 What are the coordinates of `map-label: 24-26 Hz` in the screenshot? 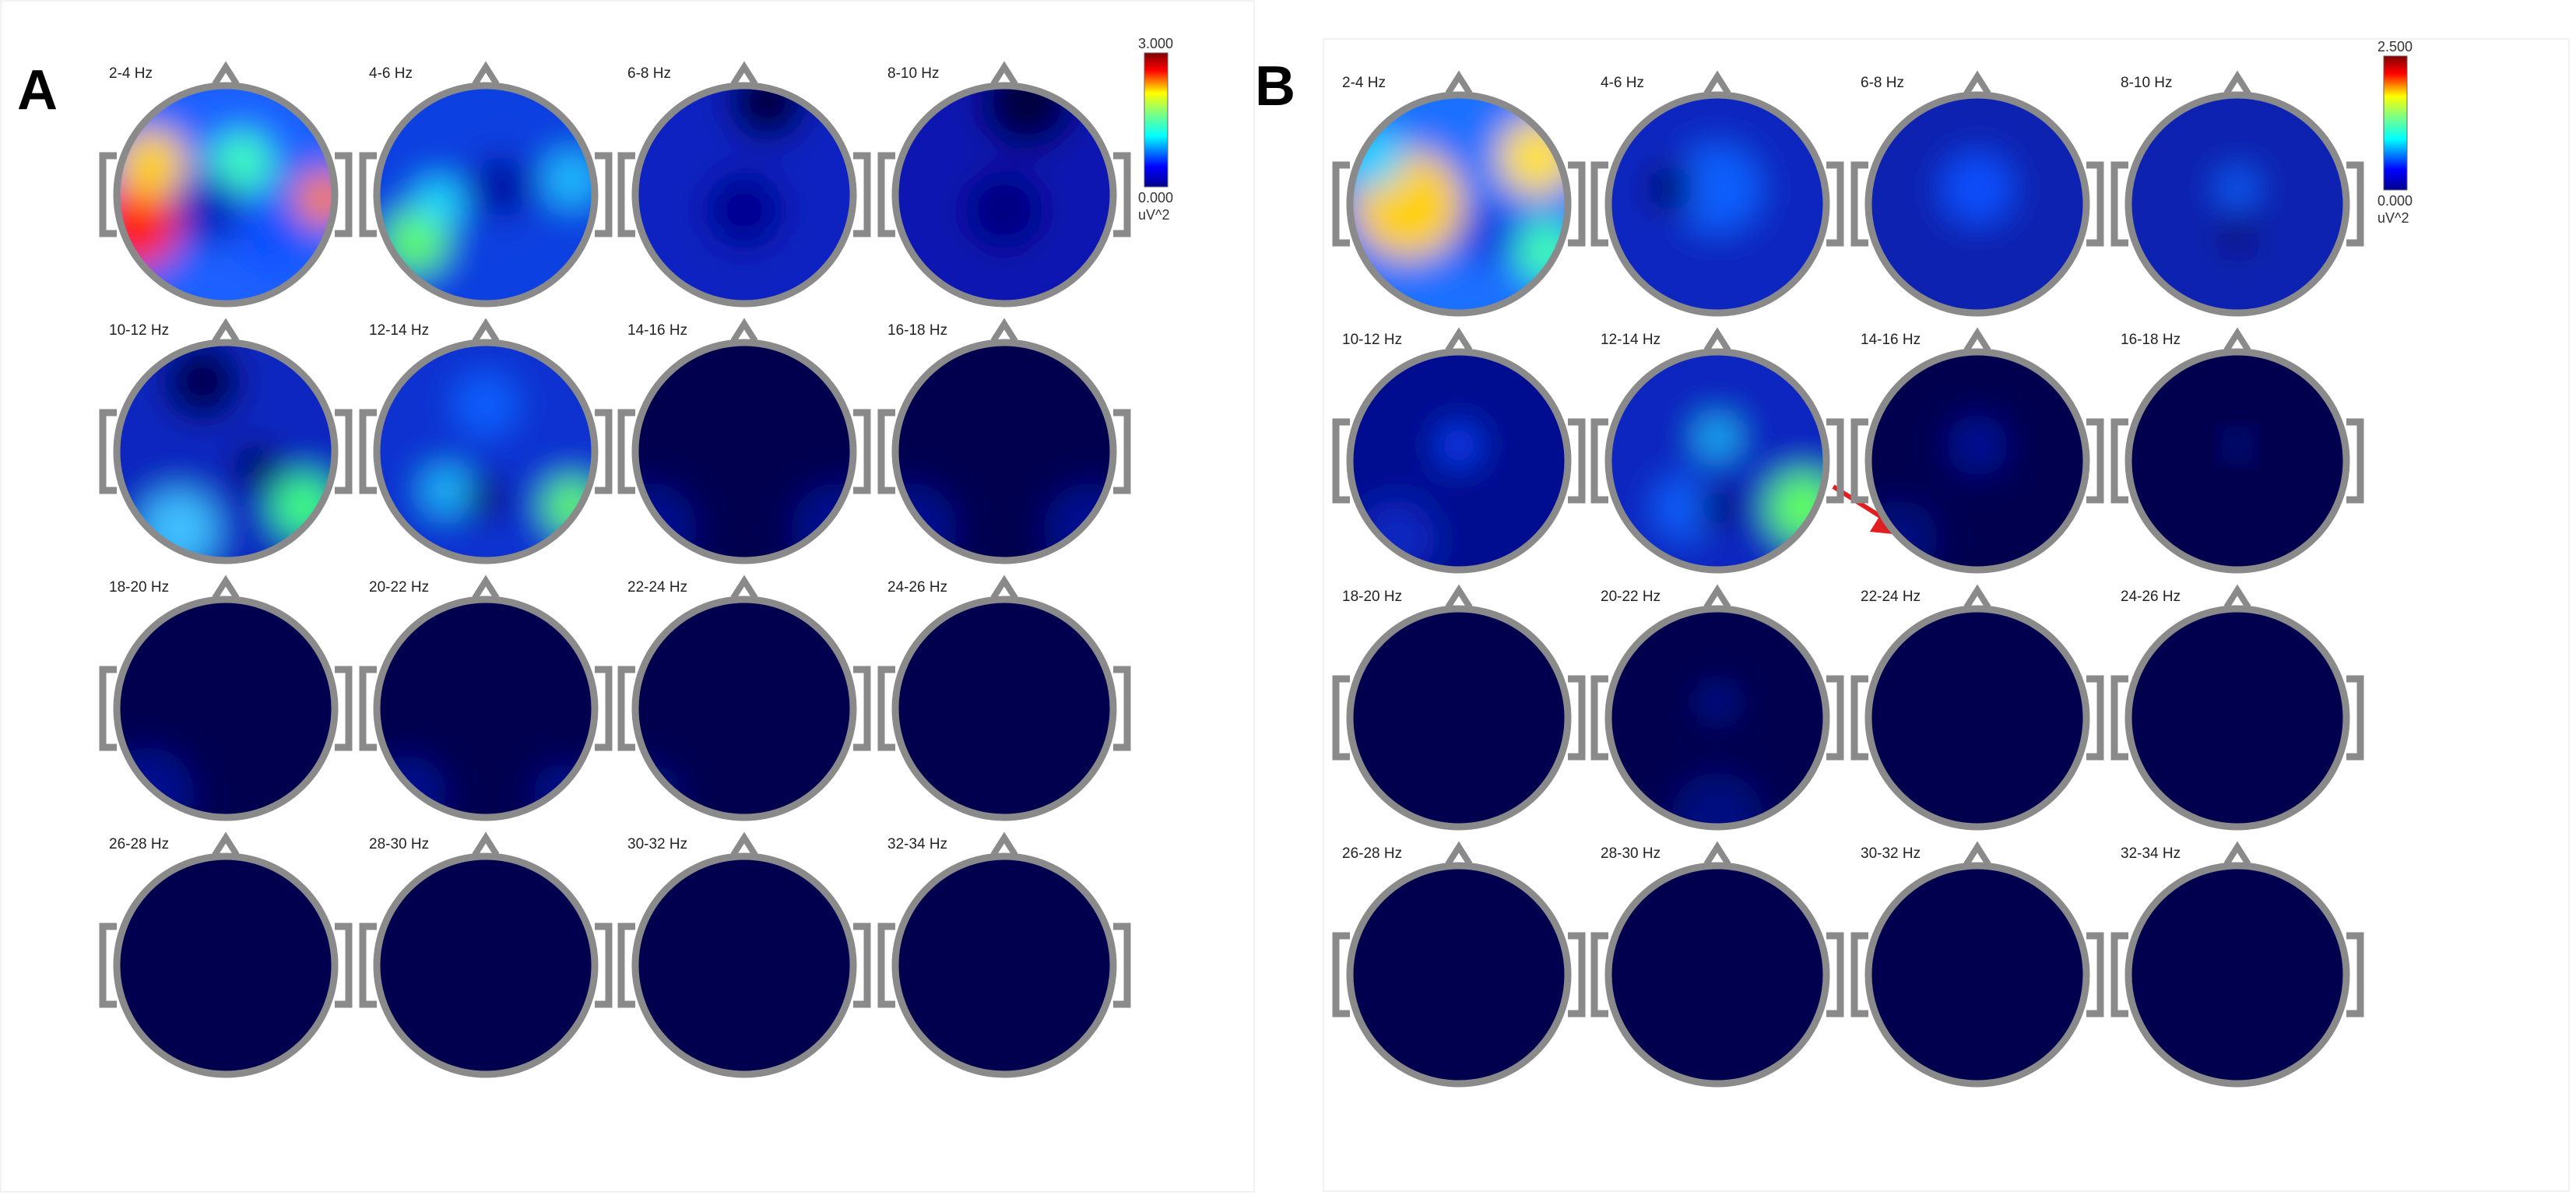 It's located at (2151, 597).